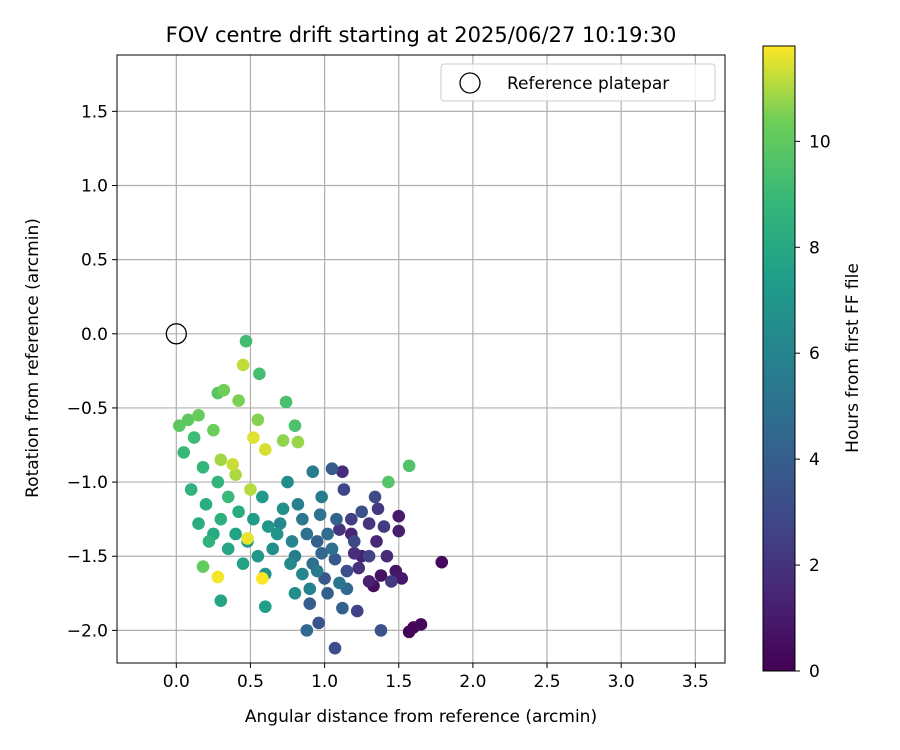 This screenshot has width=900, height=750. Describe the element at coordinates (176, 682) in the screenshot. I see `x-tick-label: 0.0` at that location.